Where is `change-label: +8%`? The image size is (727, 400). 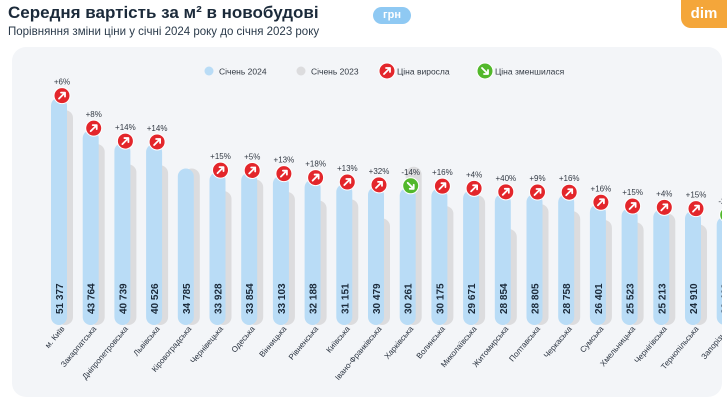 change-label: +8% is located at coordinates (94, 114).